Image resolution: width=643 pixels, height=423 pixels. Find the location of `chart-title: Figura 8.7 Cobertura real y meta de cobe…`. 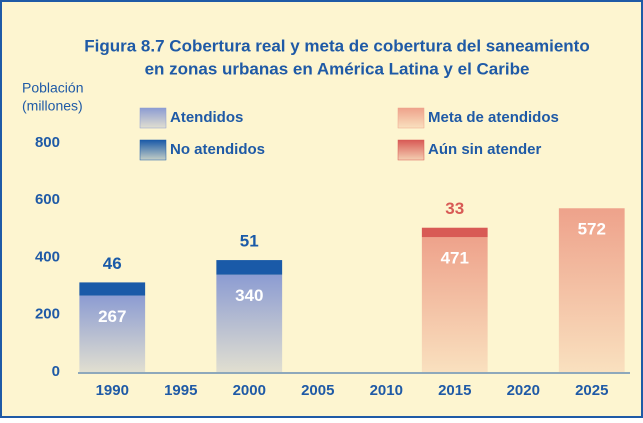

chart-title: Figura 8.7 Cobertura real y meta de cobe… is located at coordinates (336, 45).